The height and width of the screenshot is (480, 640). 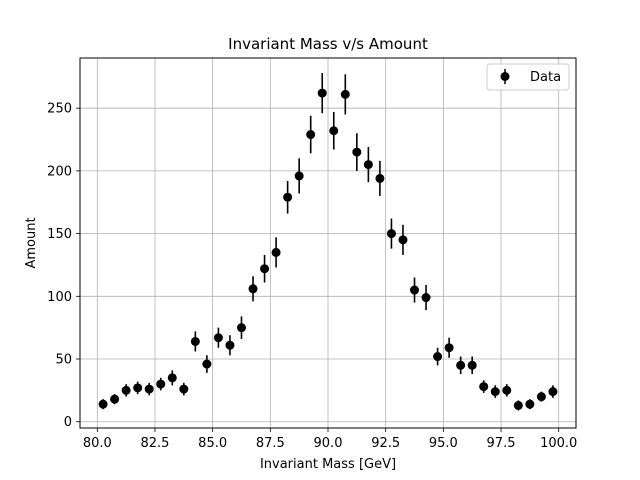 I want to click on x-tick-label: 80.0, so click(x=97, y=443).